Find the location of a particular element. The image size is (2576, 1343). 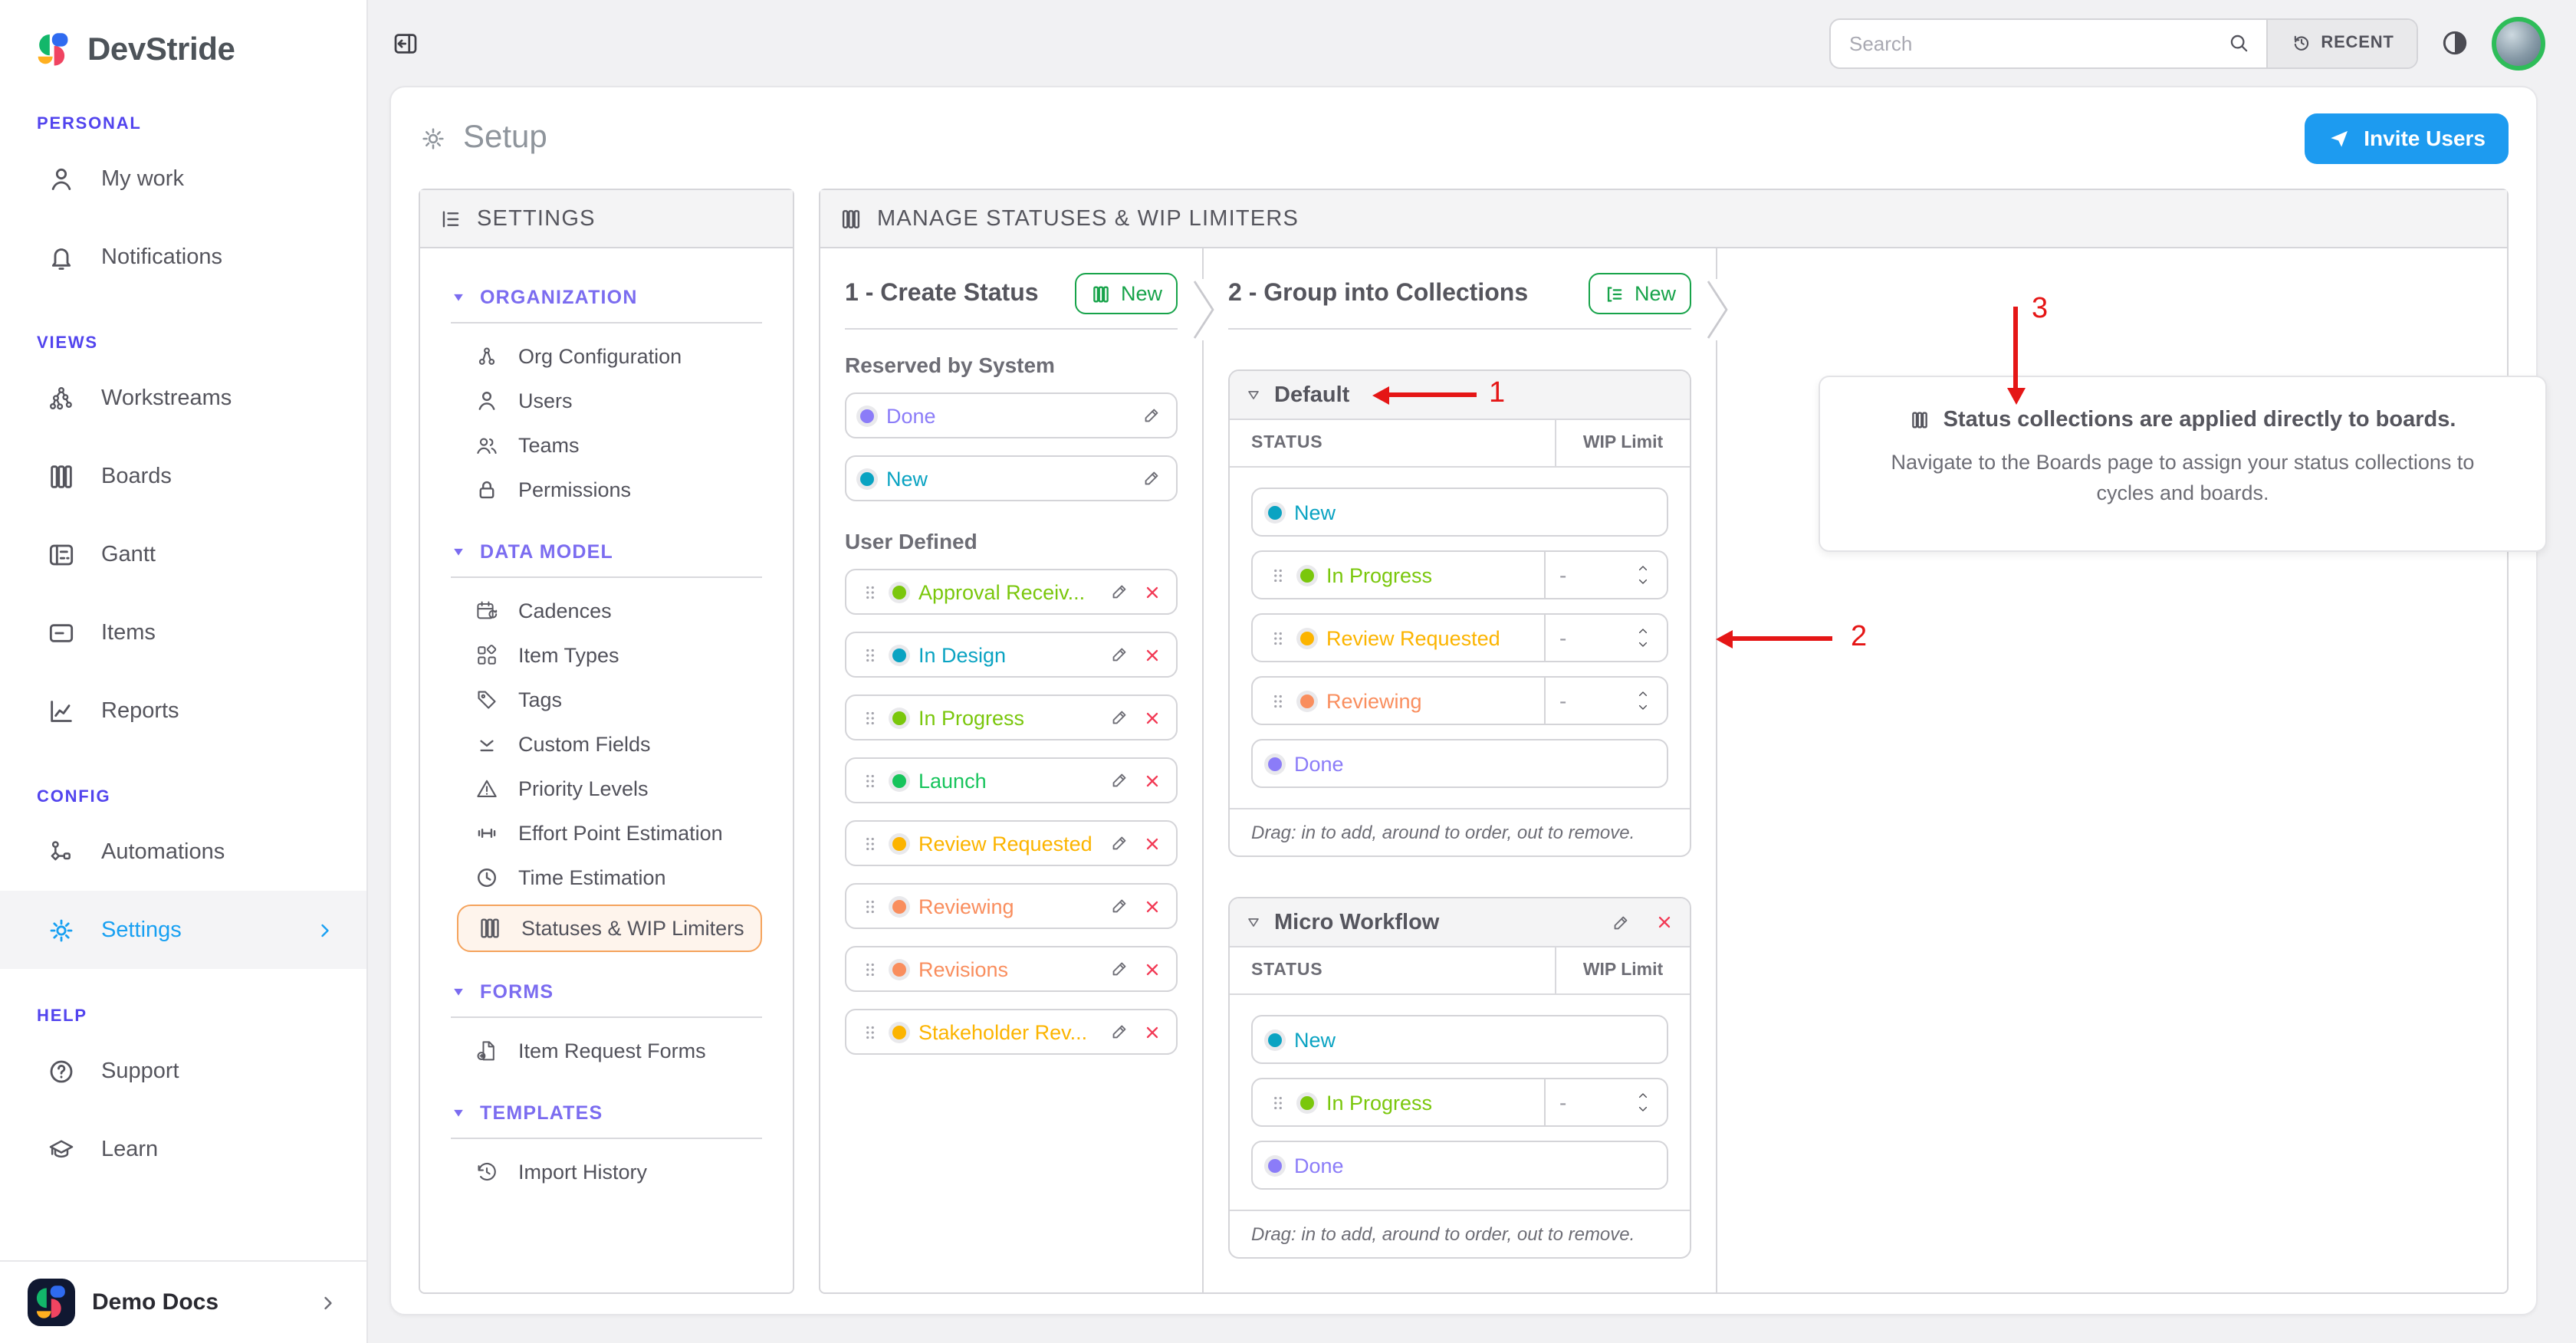

settings-nav-item-item-request-forms: Item Request Forms is located at coordinates (606, 1051).